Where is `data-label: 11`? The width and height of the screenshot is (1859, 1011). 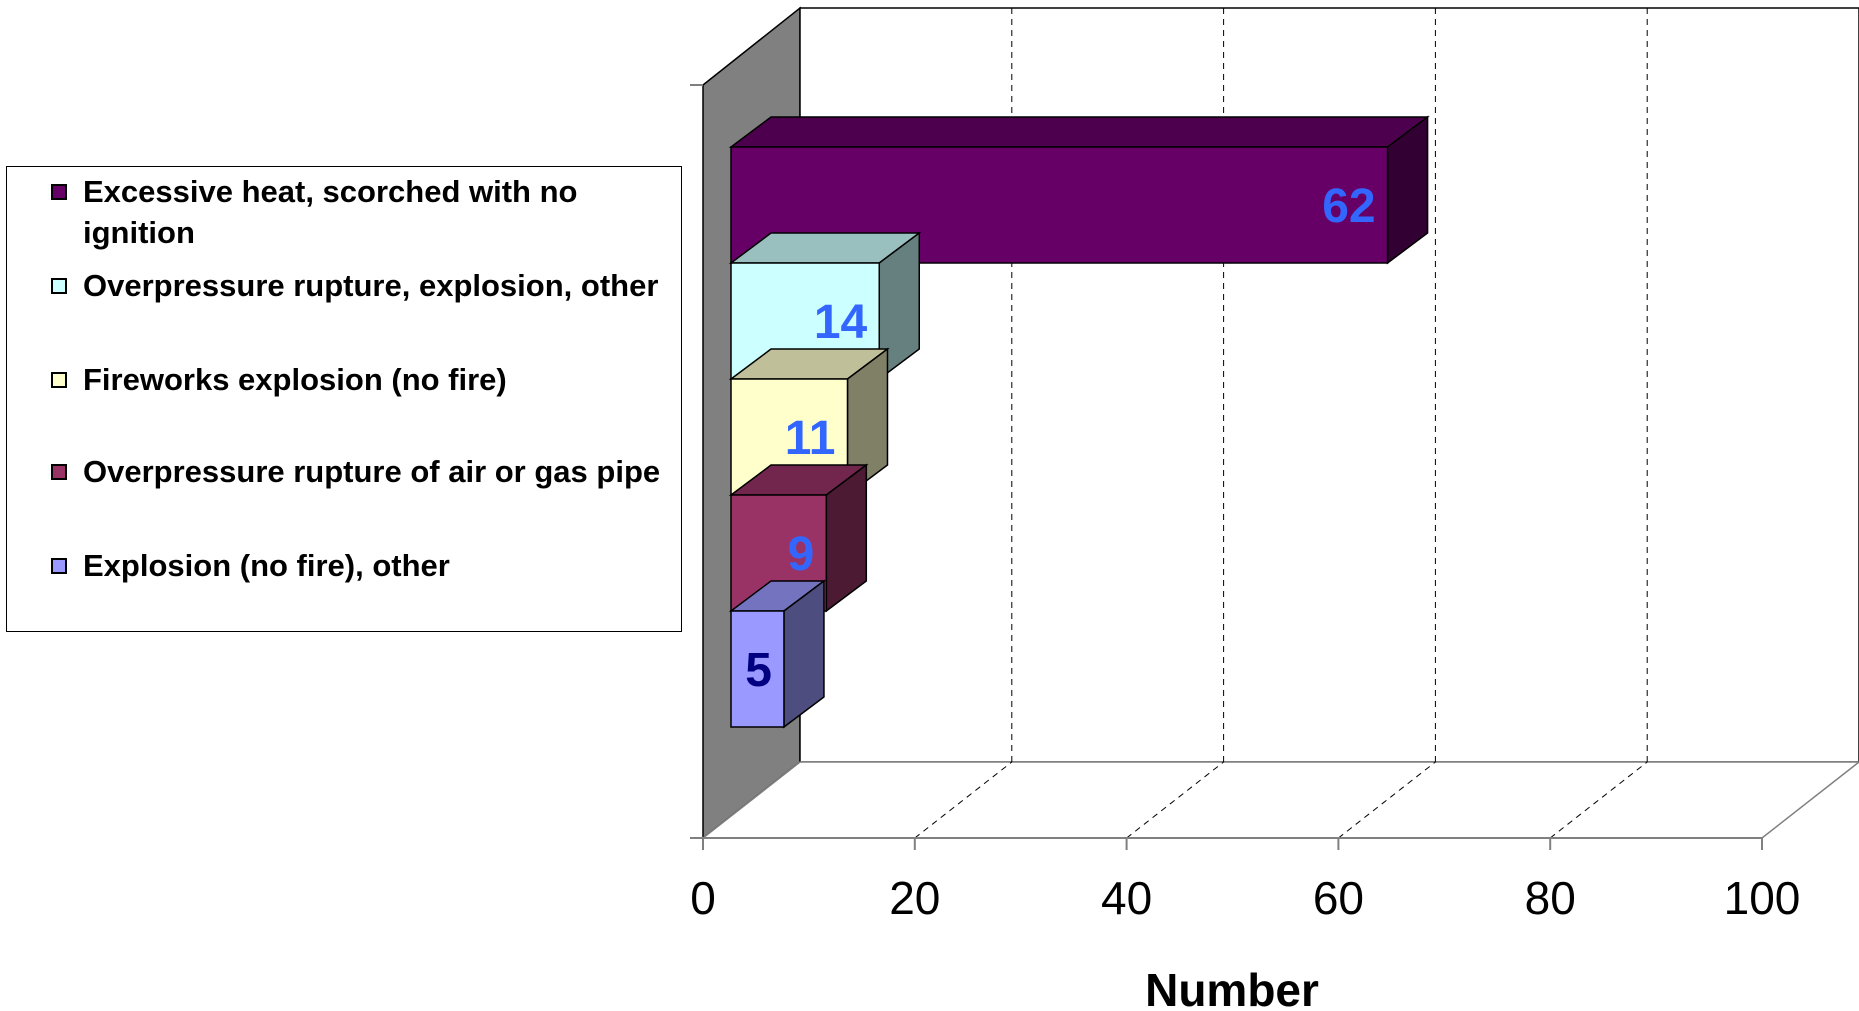 data-label: 11 is located at coordinates (810, 438).